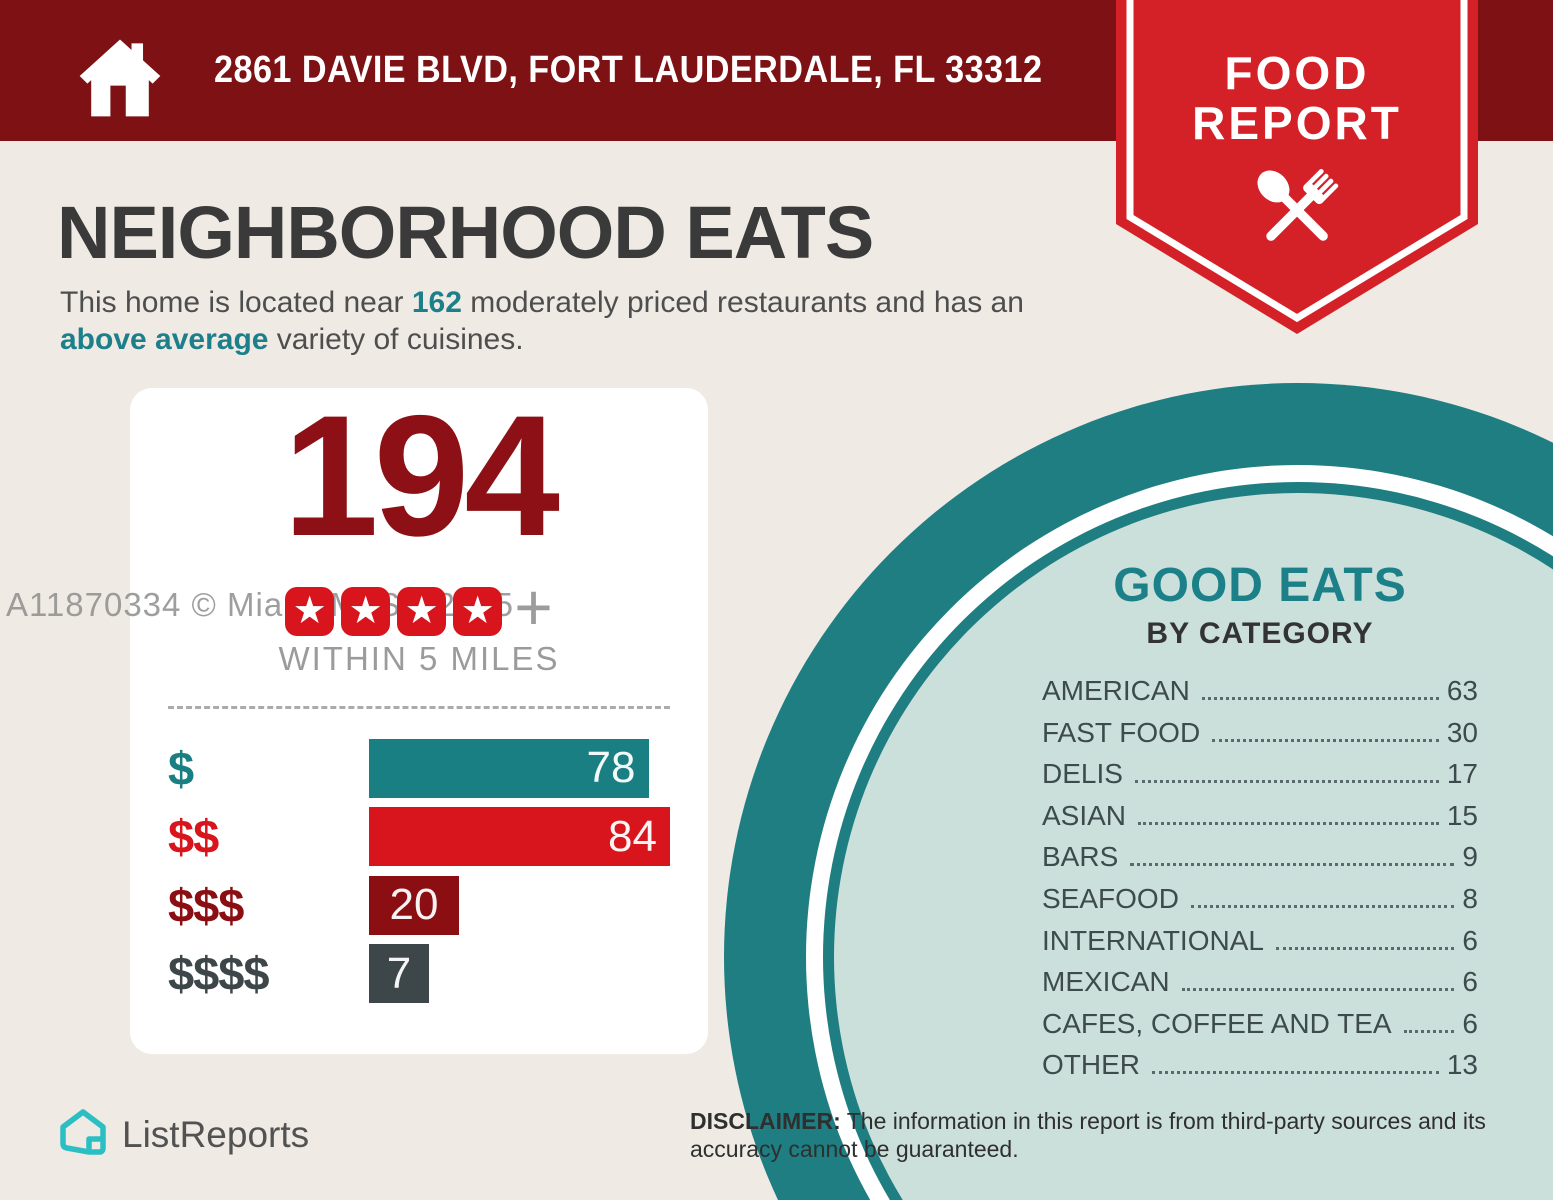 The height and width of the screenshot is (1200, 1553). What do you see at coordinates (533, 607) in the screenshot?
I see `plus-icon: +` at bounding box center [533, 607].